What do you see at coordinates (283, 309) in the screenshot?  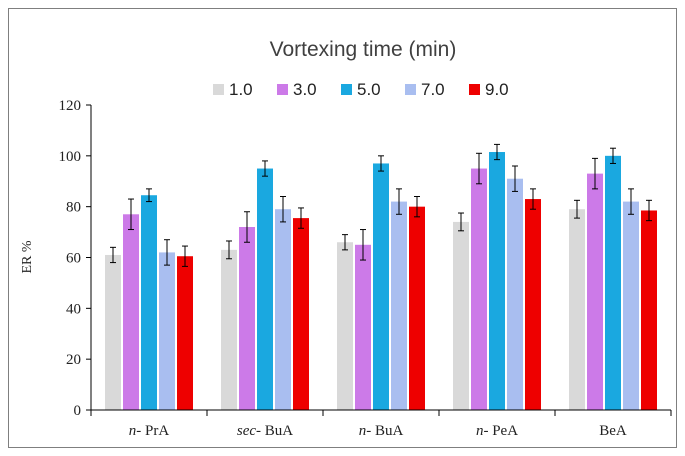 I see `bar-7.0-cat1` at bounding box center [283, 309].